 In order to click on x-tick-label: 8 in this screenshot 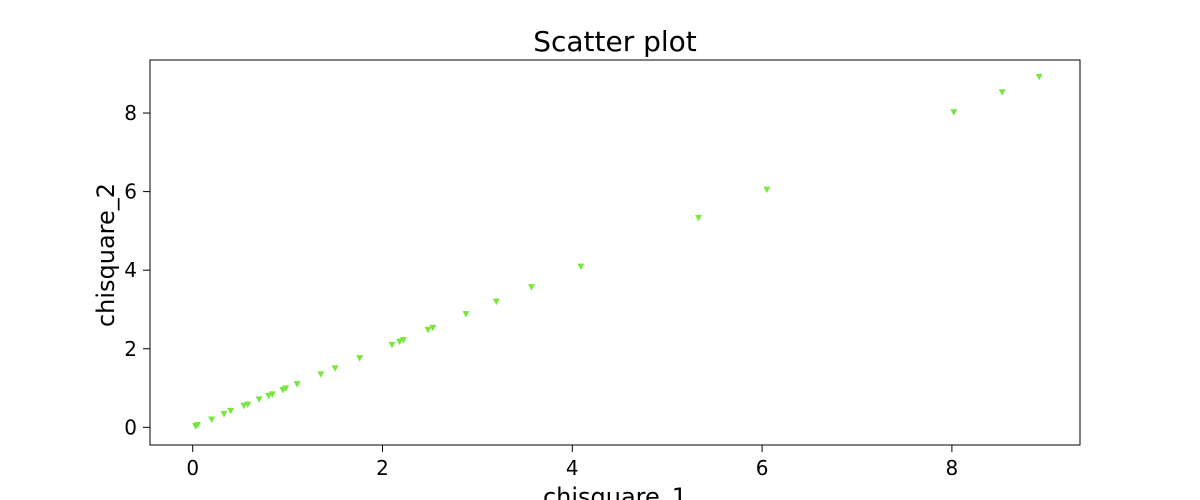, I will do `click(952, 468)`.